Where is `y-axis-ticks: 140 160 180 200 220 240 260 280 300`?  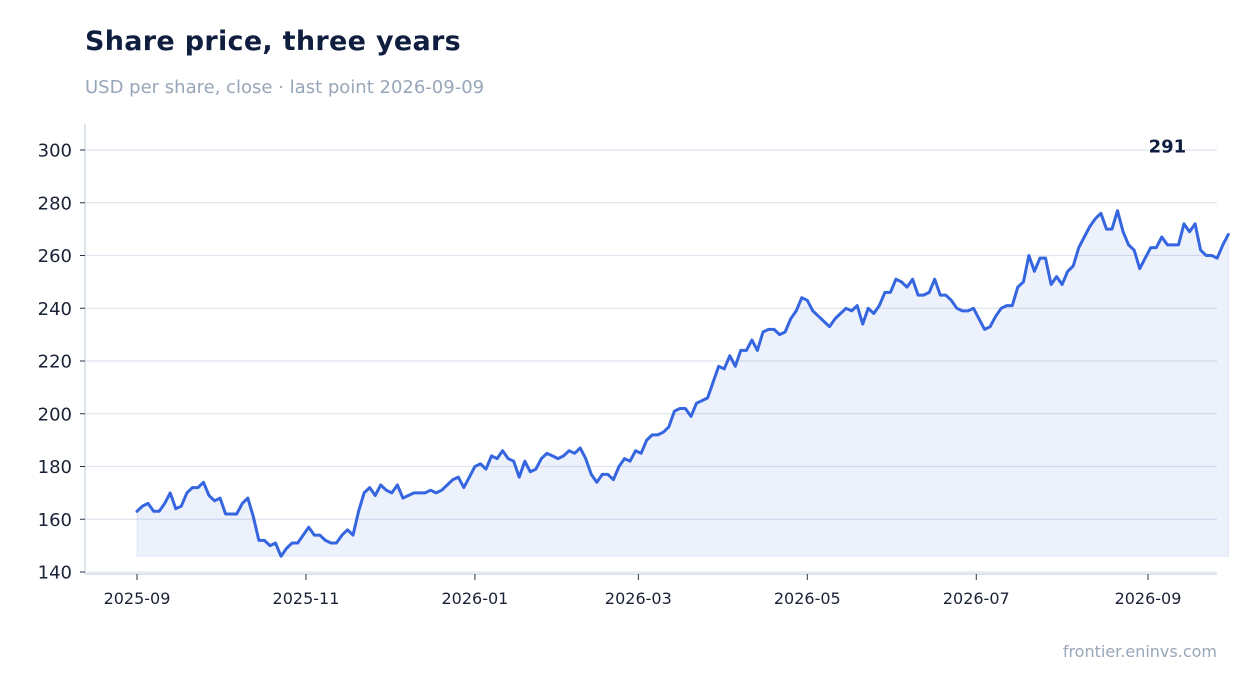
y-axis-ticks: 140 160 180 200 220 240 260 280 300 is located at coordinates (61, 362).